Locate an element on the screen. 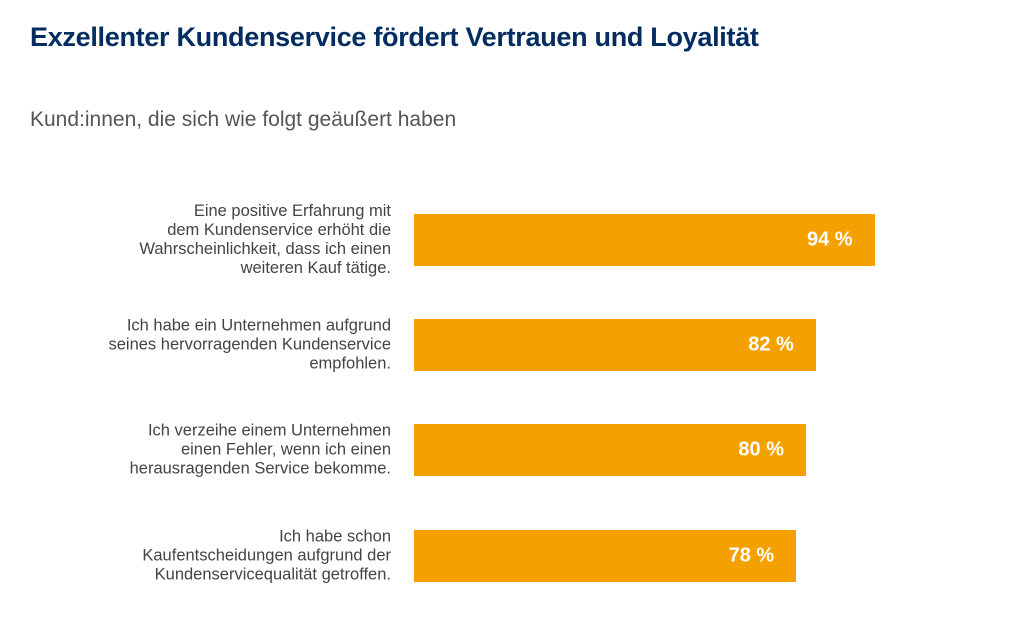 The width and height of the screenshot is (1023, 644). data-label: 94 % is located at coordinates (830, 239).